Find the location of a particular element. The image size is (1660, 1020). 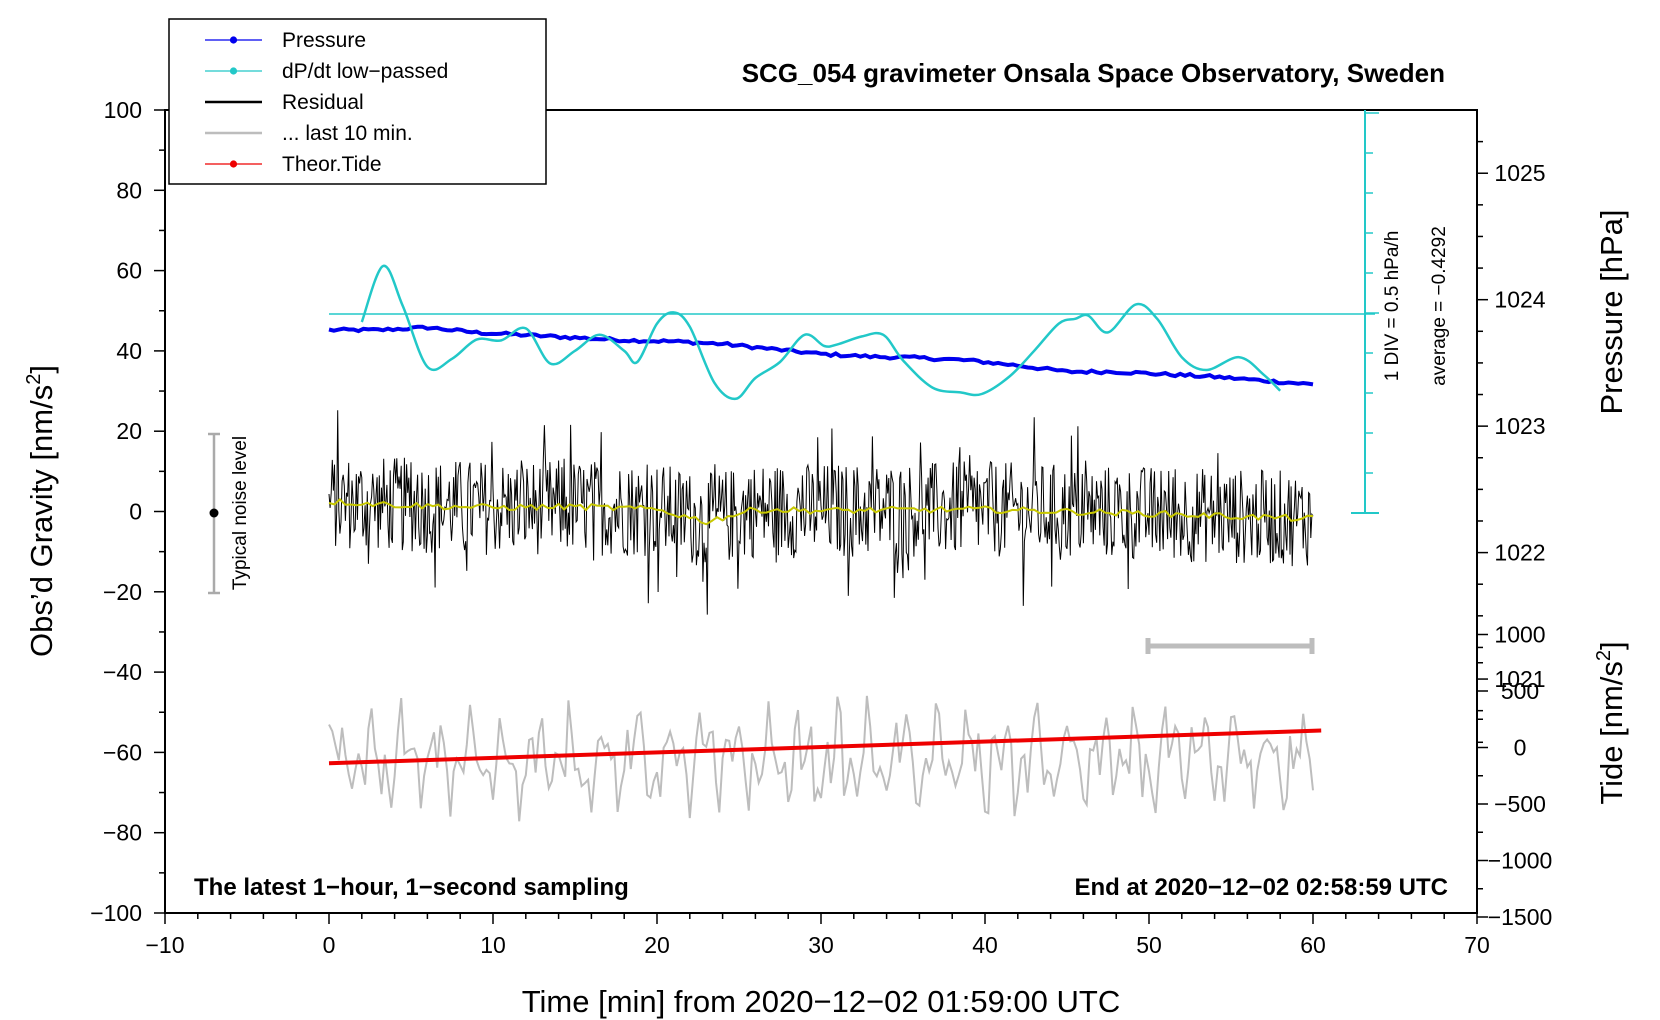

dpdt-line is located at coordinates (821, 332).